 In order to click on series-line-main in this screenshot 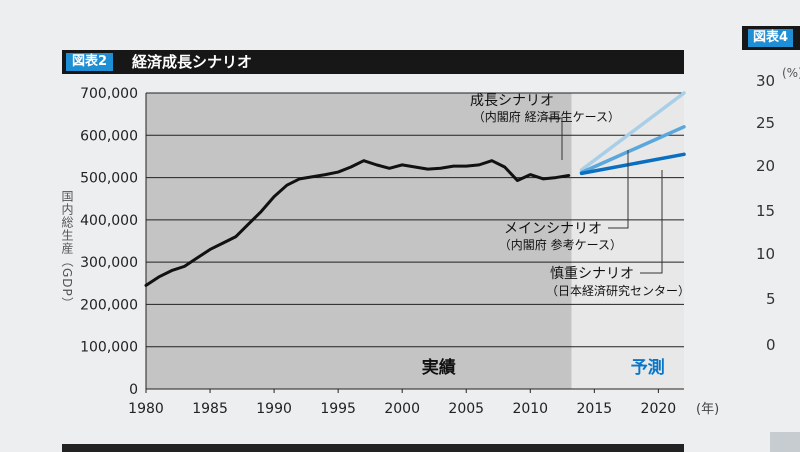, I will do `click(632, 150)`.